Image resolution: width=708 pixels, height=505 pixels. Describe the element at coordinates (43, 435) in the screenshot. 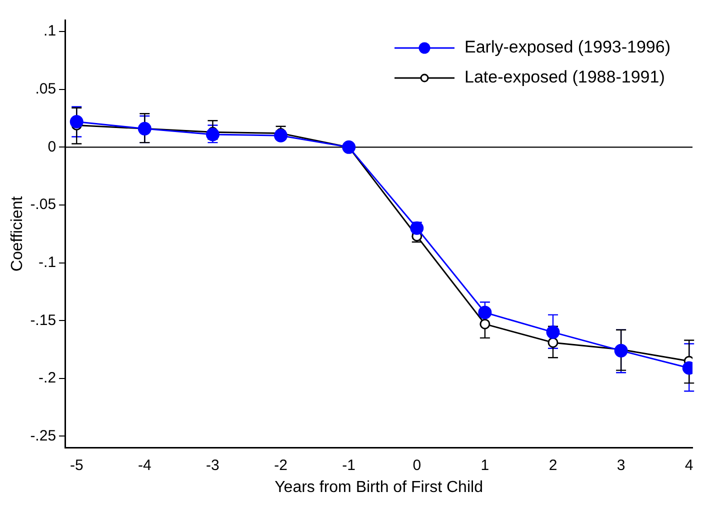

I see `y-tick-label: -.25` at that location.